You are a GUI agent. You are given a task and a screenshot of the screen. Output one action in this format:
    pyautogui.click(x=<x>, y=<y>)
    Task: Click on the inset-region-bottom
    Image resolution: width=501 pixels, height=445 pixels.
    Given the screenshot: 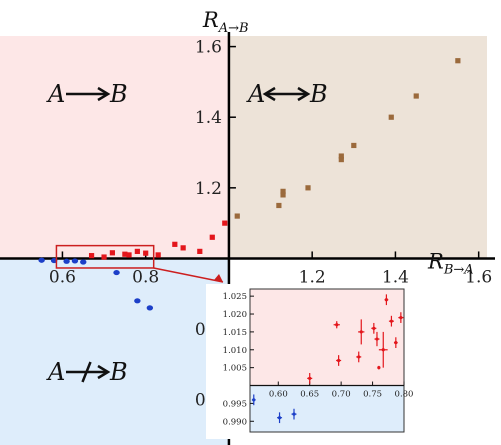 What is the action you would take?
    pyautogui.click(x=327, y=408)
    